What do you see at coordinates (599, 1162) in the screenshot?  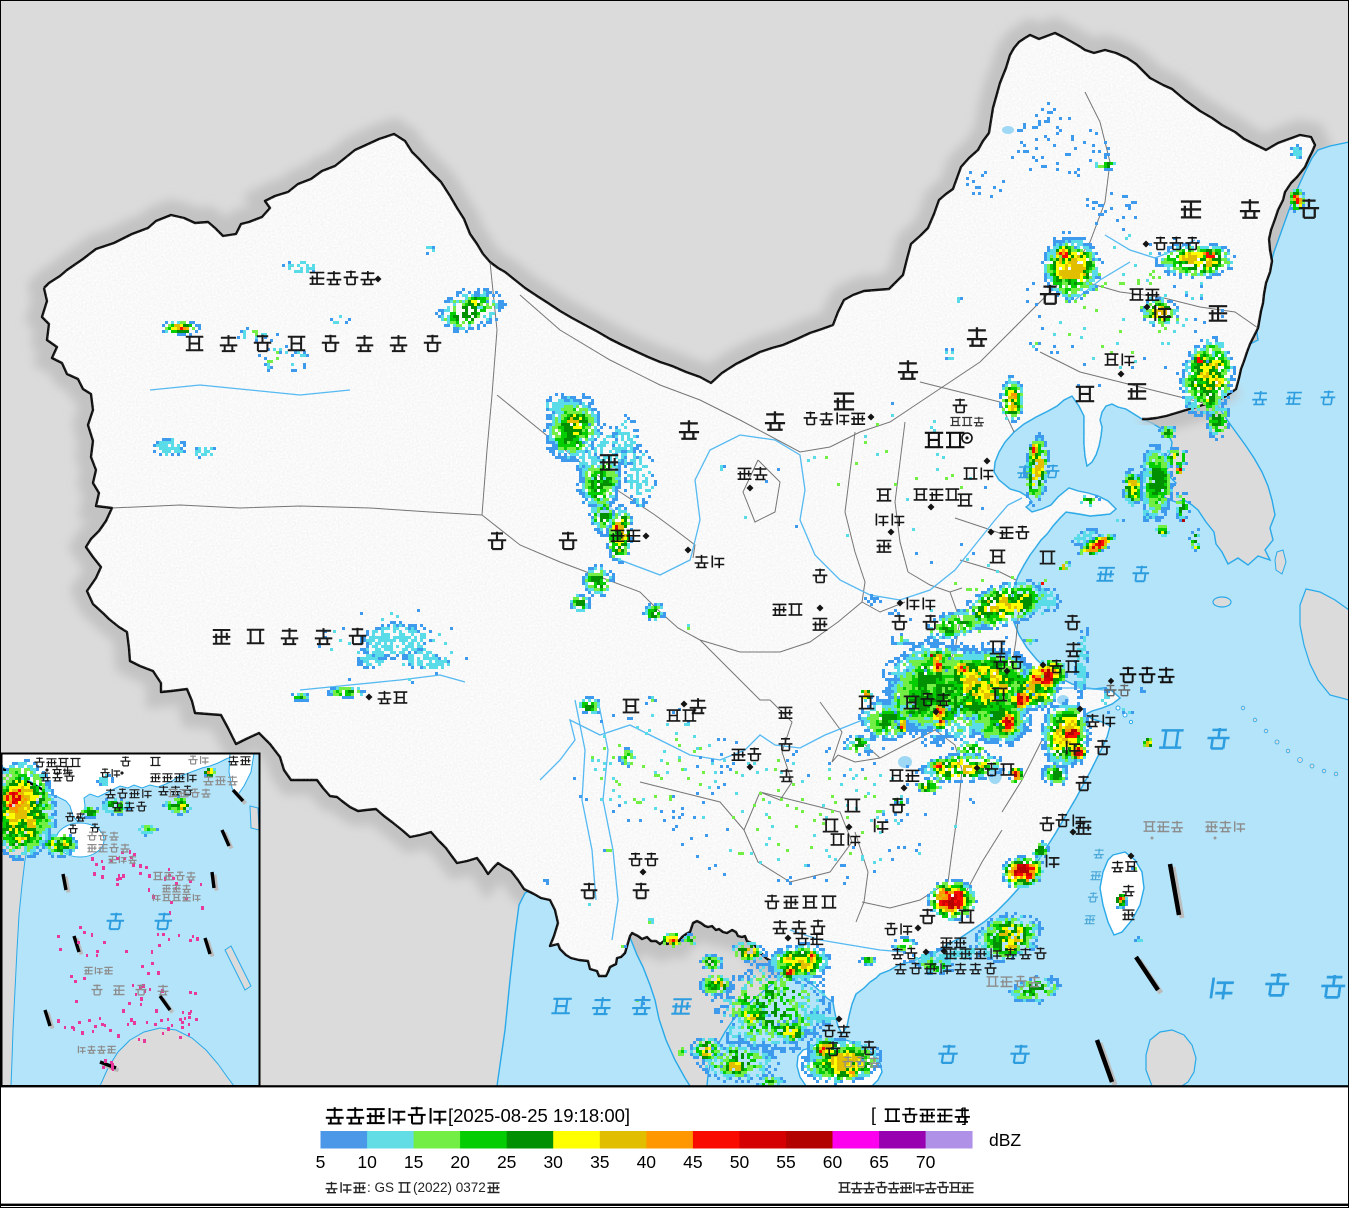 I see `svg-text: 35` at bounding box center [599, 1162].